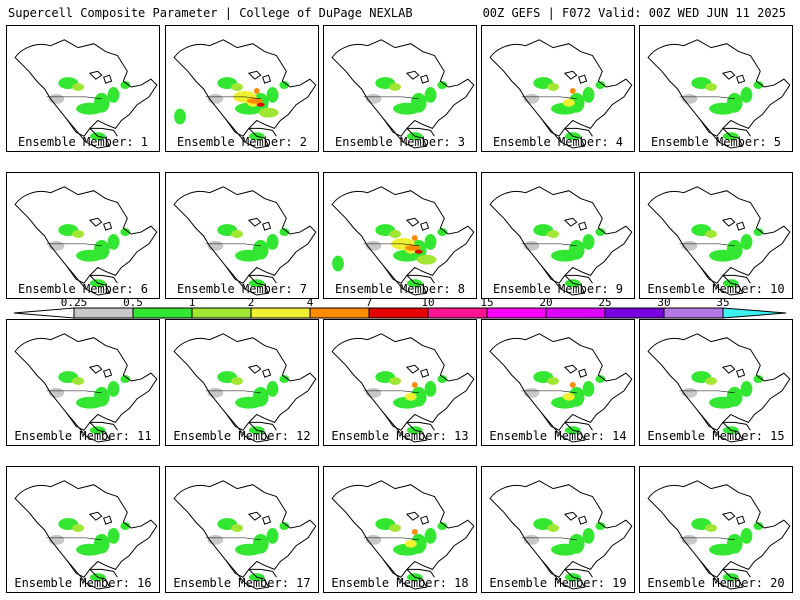 This screenshot has height=600, width=800. What do you see at coordinates (754, 313) in the screenshot?
I see `colorbar-right-cap` at bounding box center [754, 313].